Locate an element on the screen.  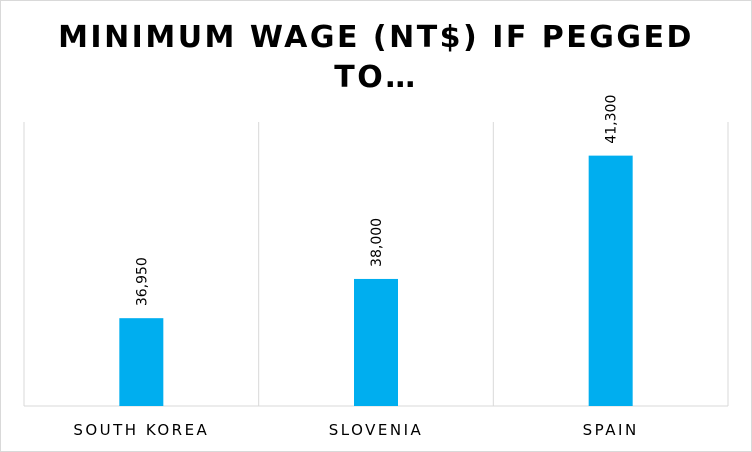
x-tick-label: SPAIN is located at coordinates (611, 430).